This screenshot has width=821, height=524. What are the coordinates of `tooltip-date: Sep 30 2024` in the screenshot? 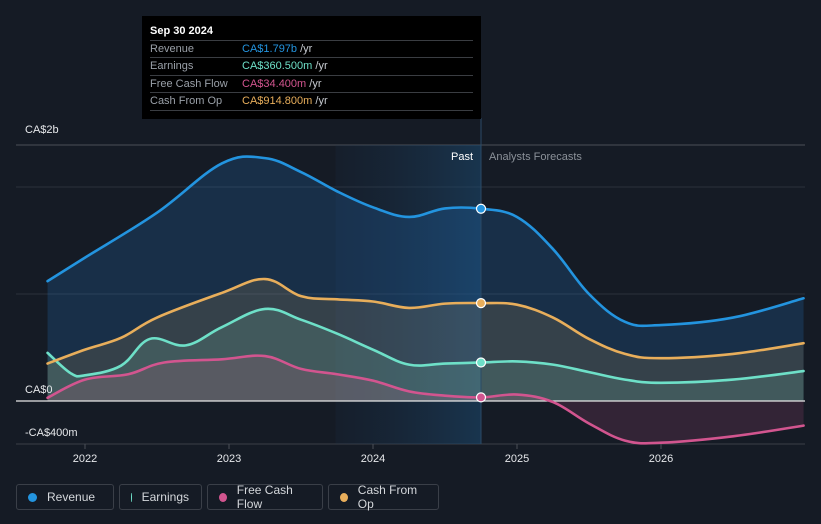 It's located at (181, 31).